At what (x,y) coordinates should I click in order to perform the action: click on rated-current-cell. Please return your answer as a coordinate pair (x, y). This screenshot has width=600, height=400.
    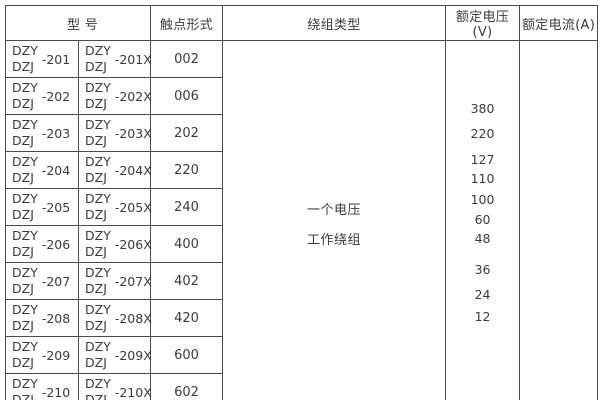
    Looking at the image, I should click on (559, 220).